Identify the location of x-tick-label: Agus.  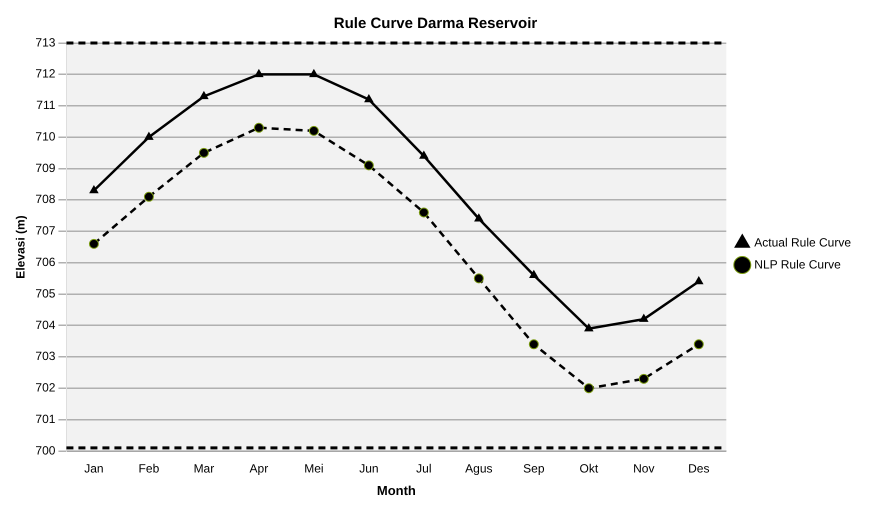
(479, 469).